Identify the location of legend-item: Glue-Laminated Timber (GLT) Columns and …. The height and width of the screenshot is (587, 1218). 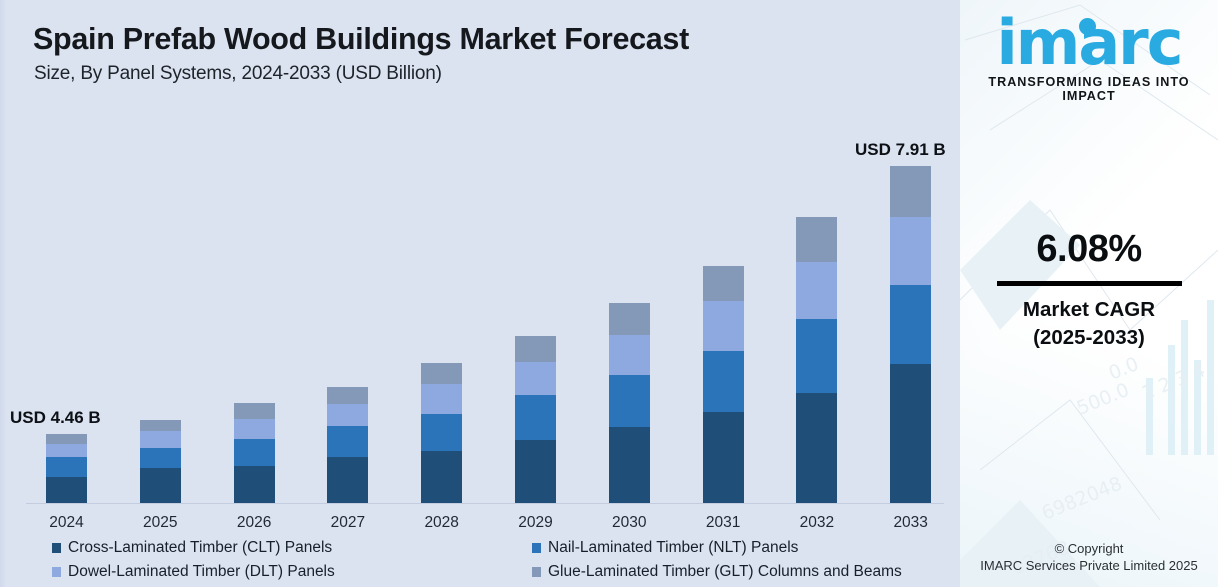
(737, 572).